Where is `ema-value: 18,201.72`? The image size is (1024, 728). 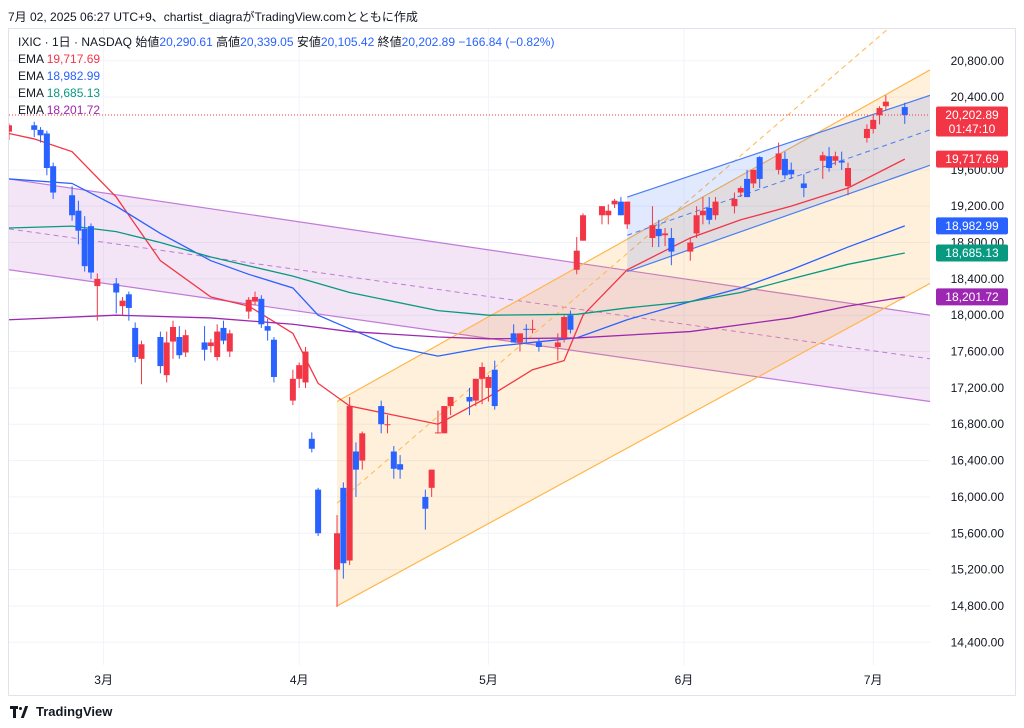
ema-value: 18,201.72 is located at coordinates (73, 110).